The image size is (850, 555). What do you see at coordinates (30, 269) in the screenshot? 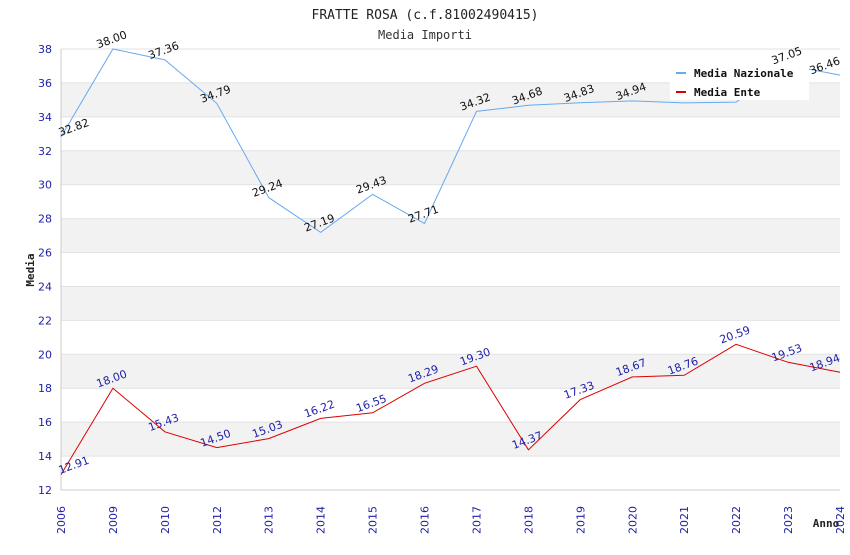
I see `y-axis-label: Media` at bounding box center [30, 269].